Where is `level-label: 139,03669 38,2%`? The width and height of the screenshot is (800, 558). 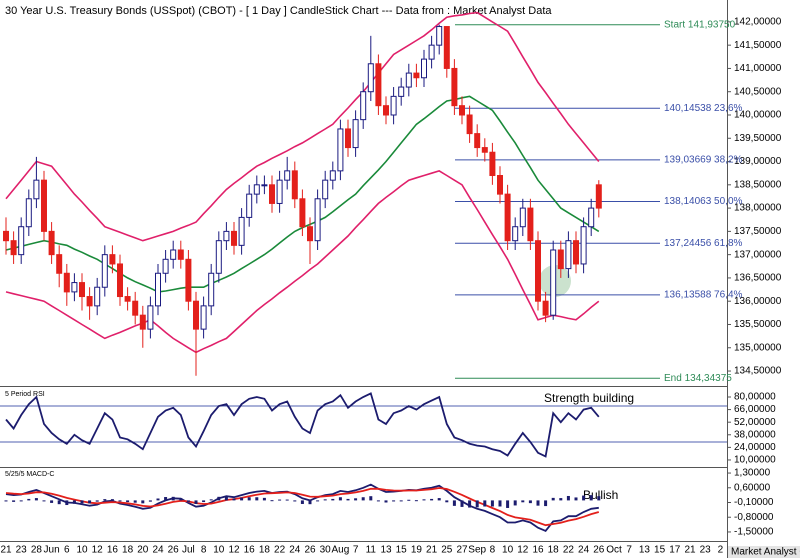 level-label: 139,03669 38,2% is located at coordinates (703, 159).